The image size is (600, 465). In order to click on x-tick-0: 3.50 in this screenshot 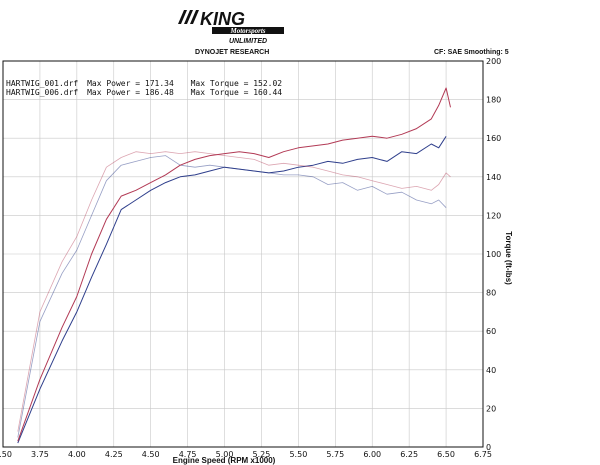, I will do `click(6, 454)`.